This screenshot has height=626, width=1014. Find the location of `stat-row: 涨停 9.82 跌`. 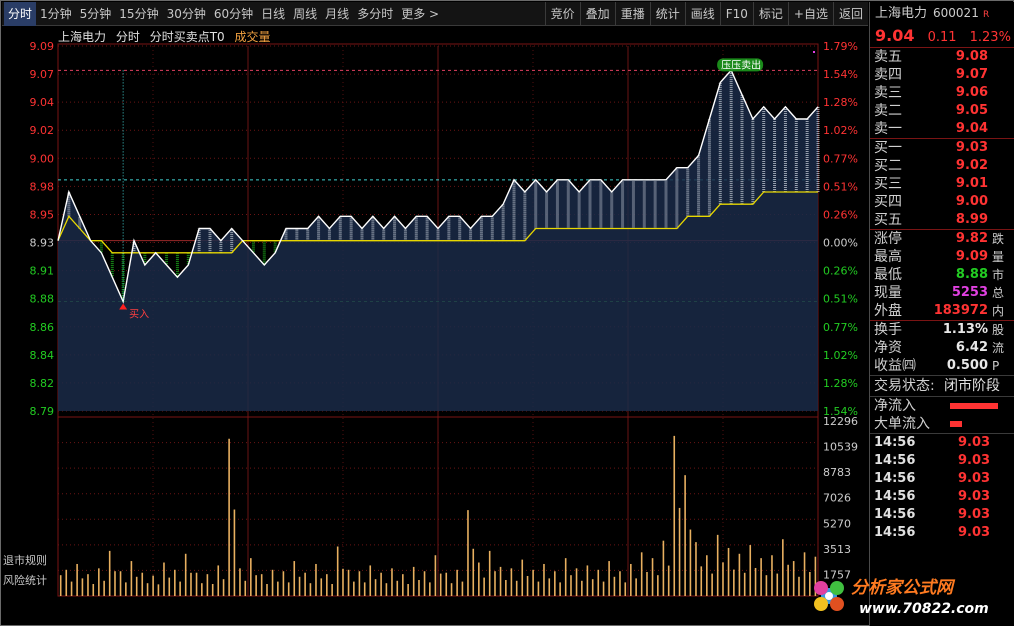

stat-row: 涨停 9.82 跌 is located at coordinates (942, 239).